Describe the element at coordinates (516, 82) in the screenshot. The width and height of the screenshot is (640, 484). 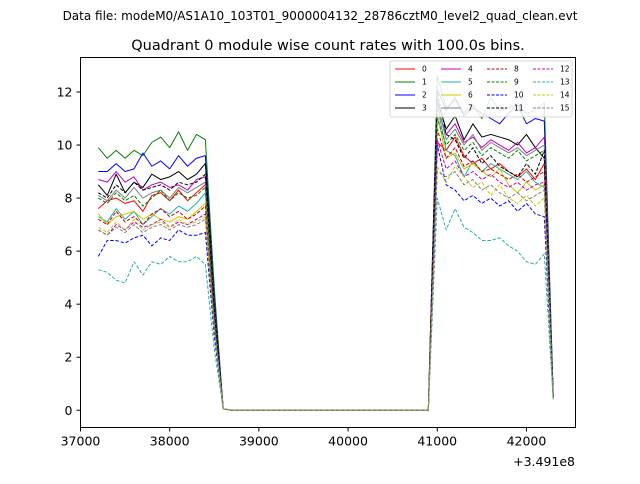
I see `legend-label-9: 9` at that location.